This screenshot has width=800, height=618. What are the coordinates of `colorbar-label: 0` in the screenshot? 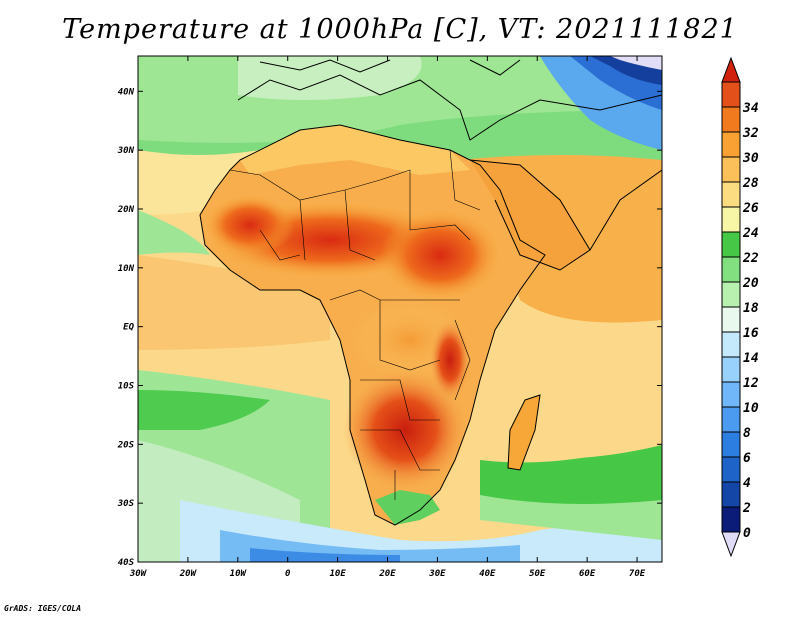 It's located at (747, 533).